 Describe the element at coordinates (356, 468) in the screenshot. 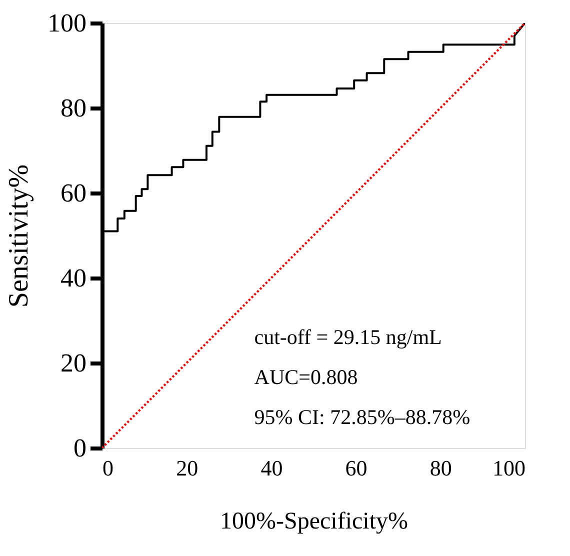

I see `x-tick-label: 60` at that location.